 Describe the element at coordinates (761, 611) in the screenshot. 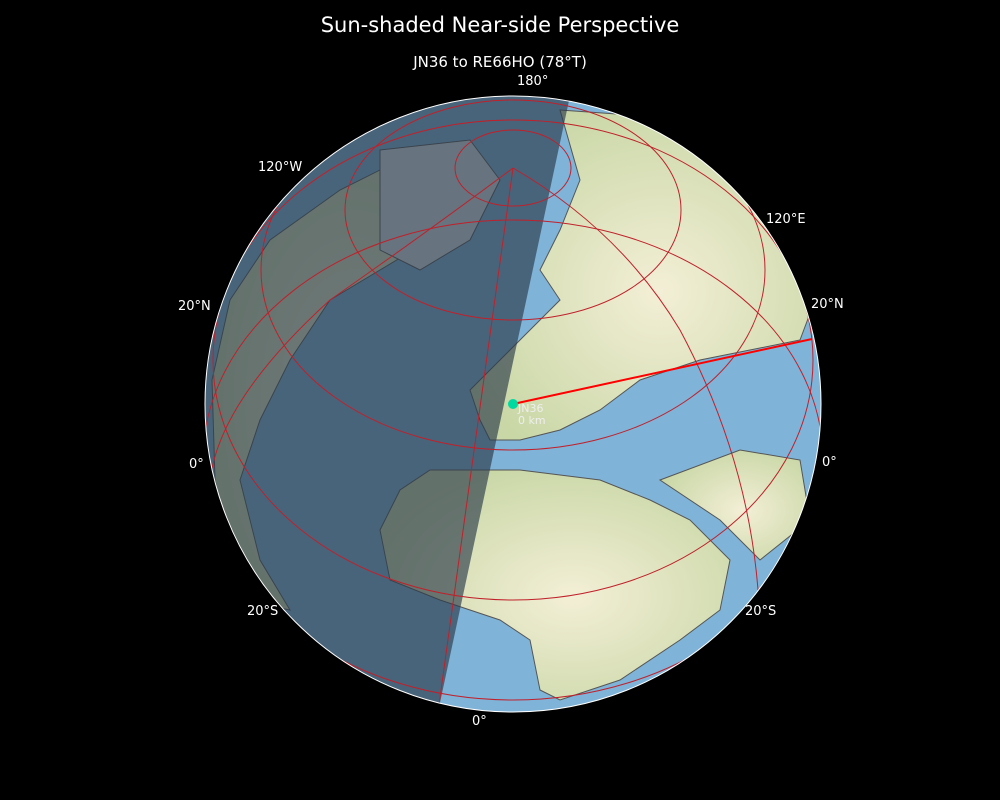

I see `label-20s-right: 20°S` at that location.